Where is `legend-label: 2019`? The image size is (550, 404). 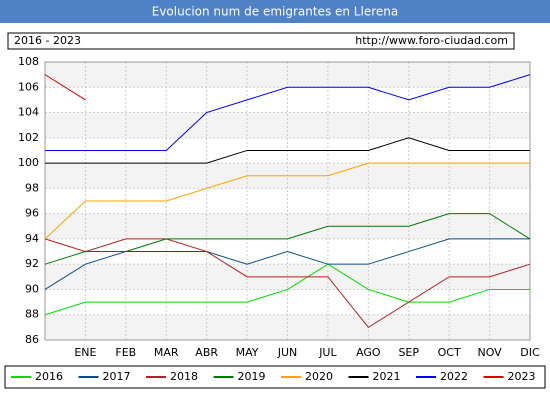 legend-label: 2019 is located at coordinates (252, 376).